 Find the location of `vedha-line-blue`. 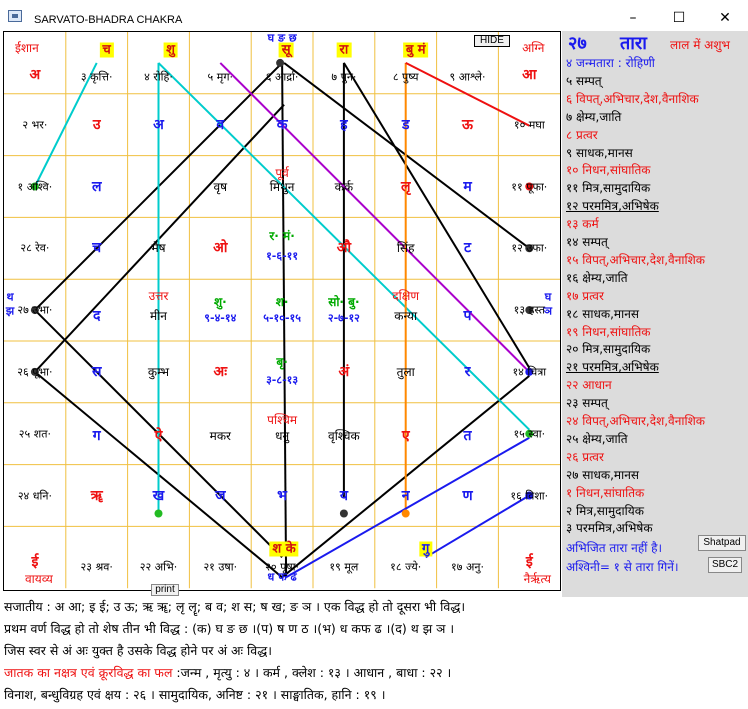

vedha-line-blue is located at coordinates (477, 526).